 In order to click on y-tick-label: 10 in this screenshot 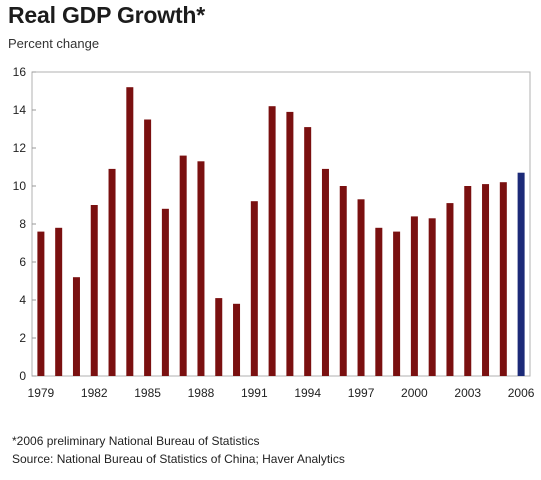, I will do `click(20, 186)`.